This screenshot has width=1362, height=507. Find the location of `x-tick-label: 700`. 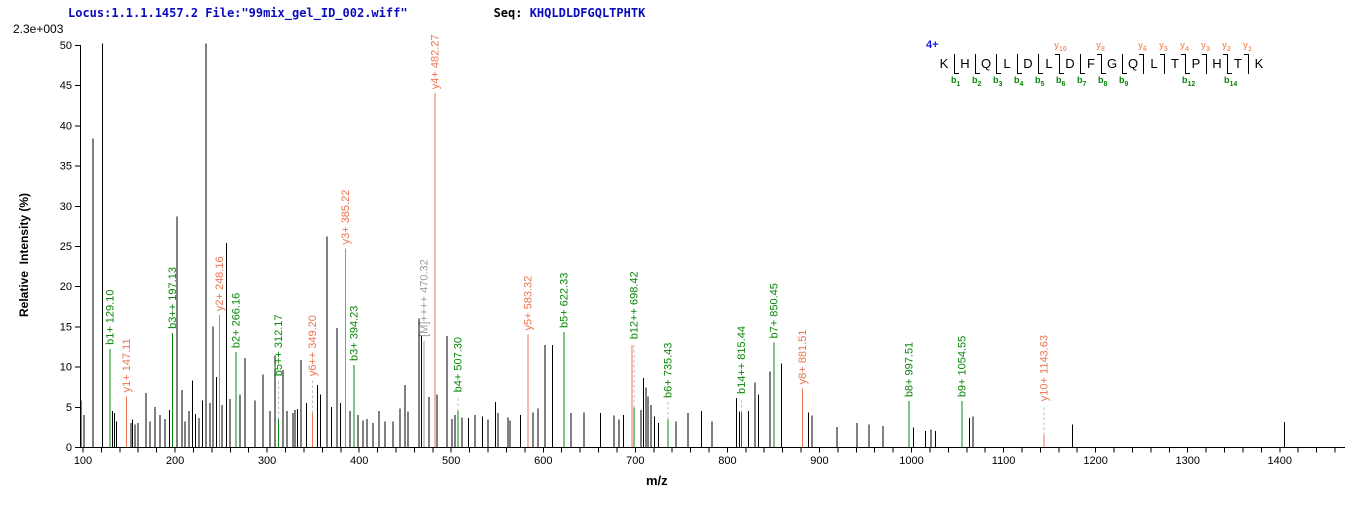

x-tick-label: 700 is located at coordinates (635, 461).